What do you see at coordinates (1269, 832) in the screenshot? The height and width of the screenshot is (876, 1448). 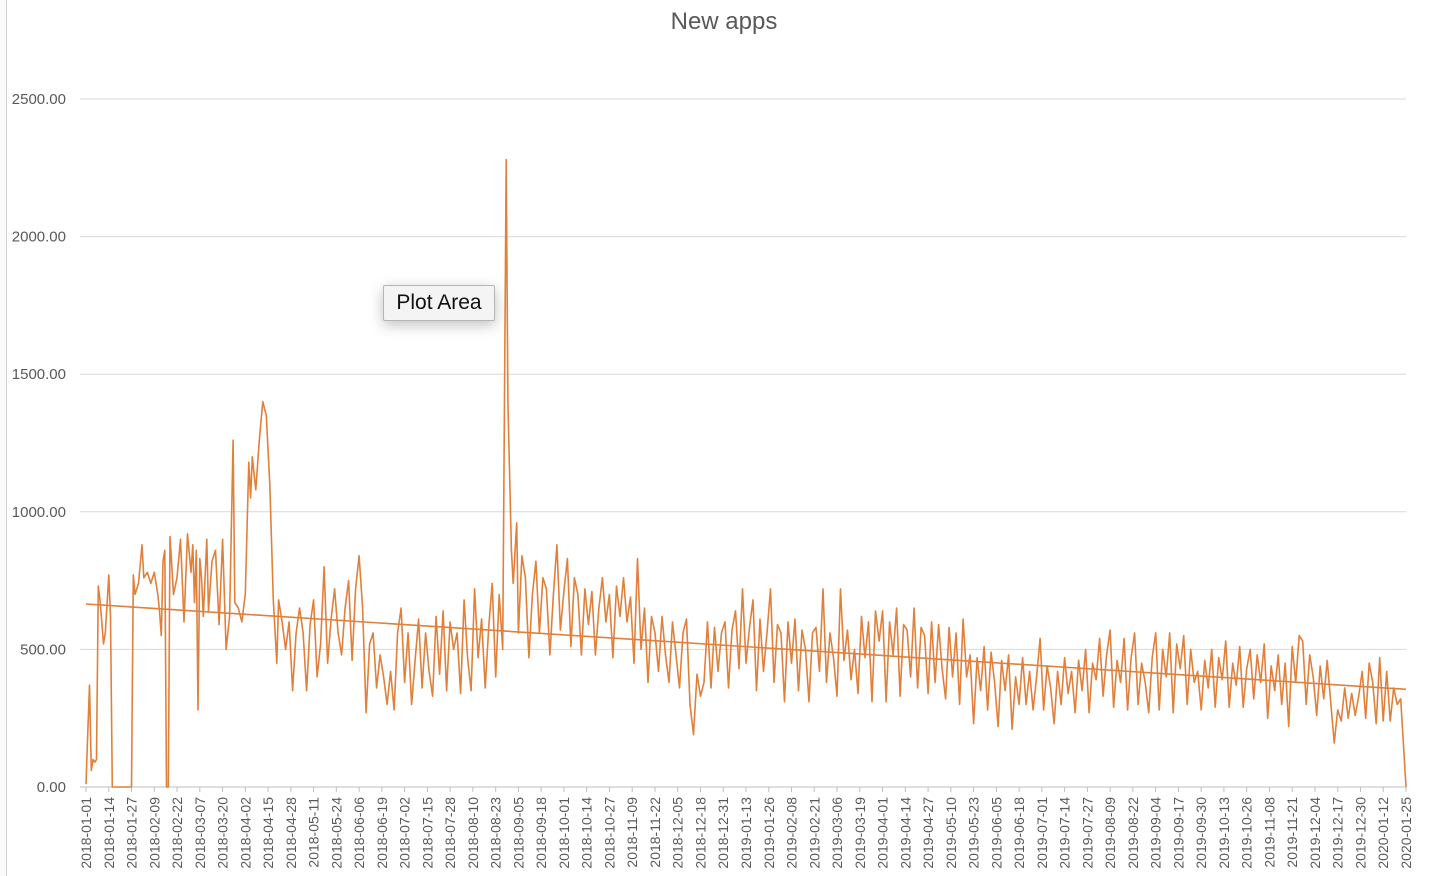 I see `x-tick-label: 2019-11-08` at bounding box center [1269, 832].